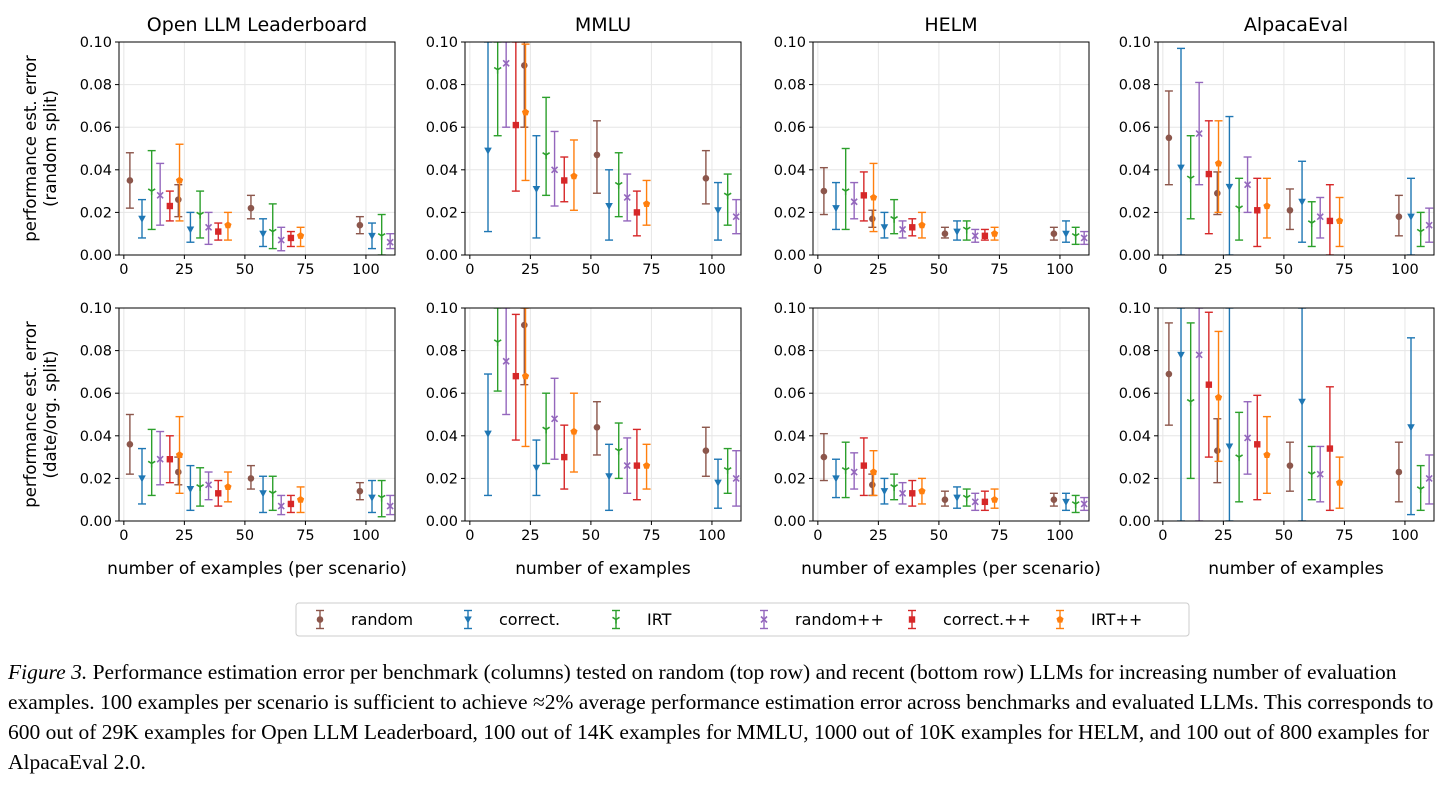  Describe the element at coordinates (529, 619) in the screenshot. I see `legend-label: correct.` at that location.